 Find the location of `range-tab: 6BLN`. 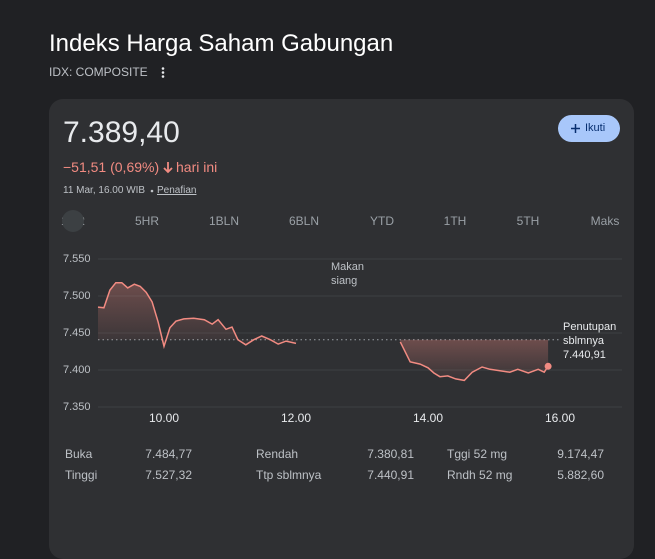

range-tab: 6BLN is located at coordinates (304, 221).